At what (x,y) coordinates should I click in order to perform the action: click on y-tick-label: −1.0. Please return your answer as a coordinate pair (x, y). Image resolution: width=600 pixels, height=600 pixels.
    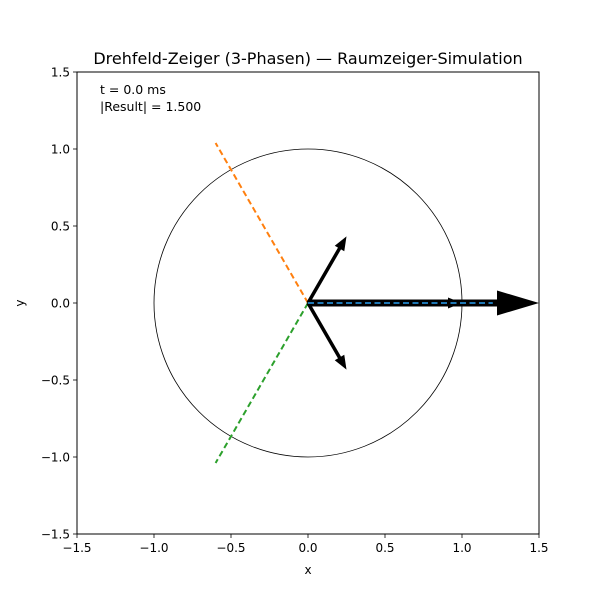
    Looking at the image, I should click on (55, 458).